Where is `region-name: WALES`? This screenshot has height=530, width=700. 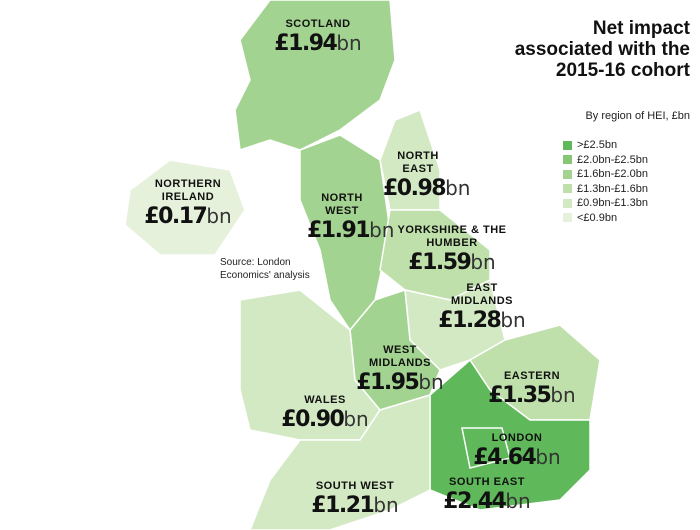 region-name: WALES is located at coordinates (325, 400).